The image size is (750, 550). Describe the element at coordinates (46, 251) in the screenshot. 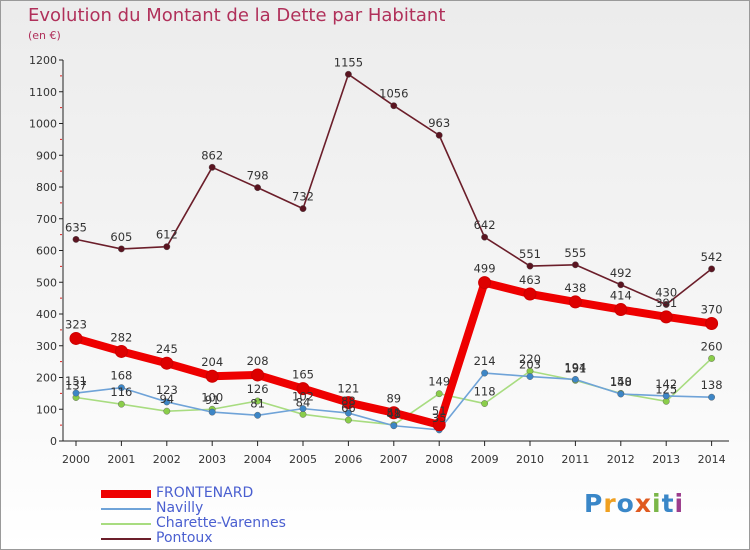

I see `y-tick-label: 600` at that location.